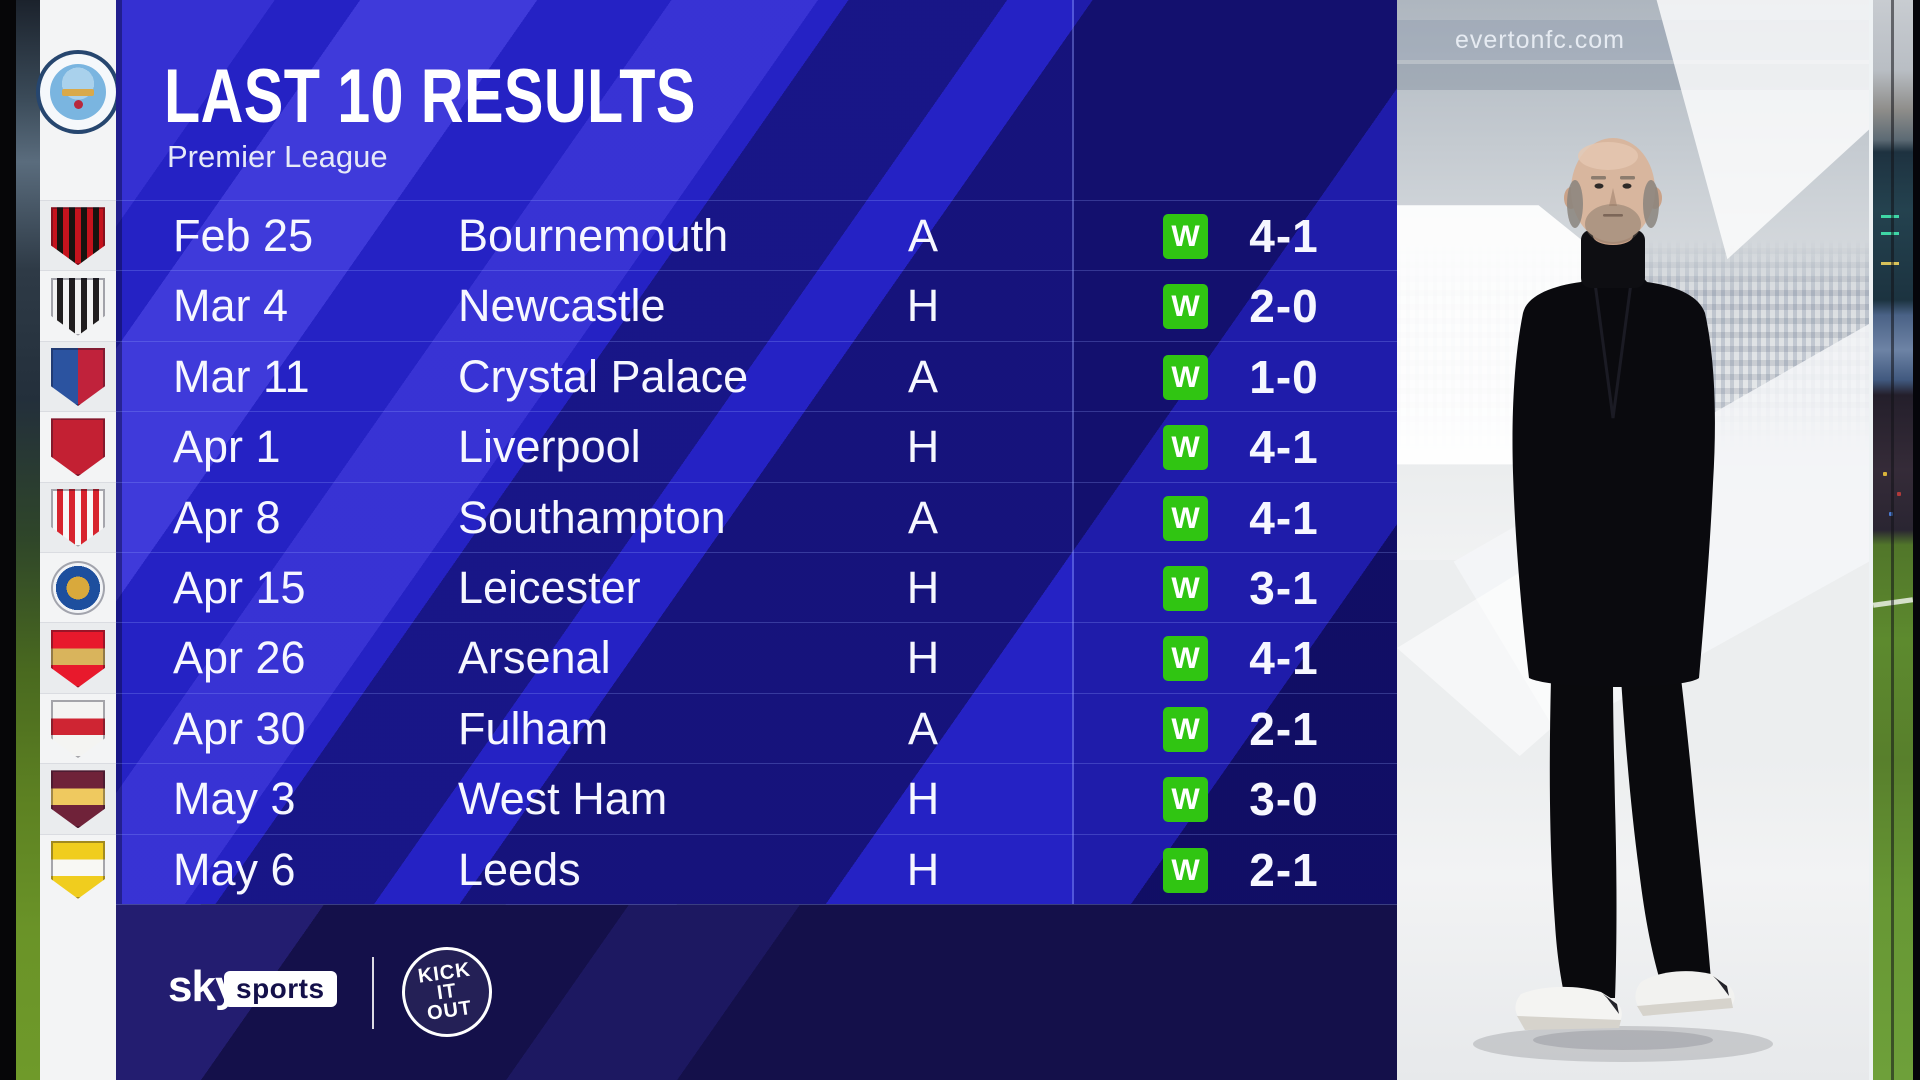  Describe the element at coordinates (241, 376) in the screenshot. I see `match-date: Mar 11` at that location.